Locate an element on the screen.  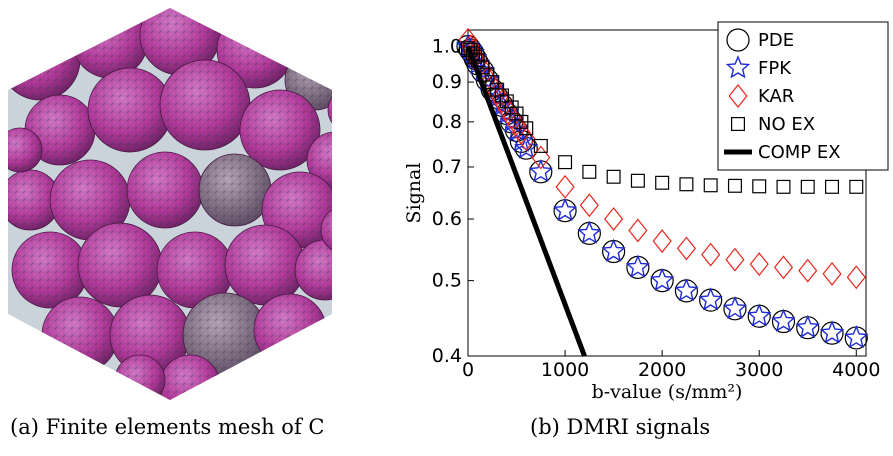
legend-label: FPK is located at coordinates (775, 68).